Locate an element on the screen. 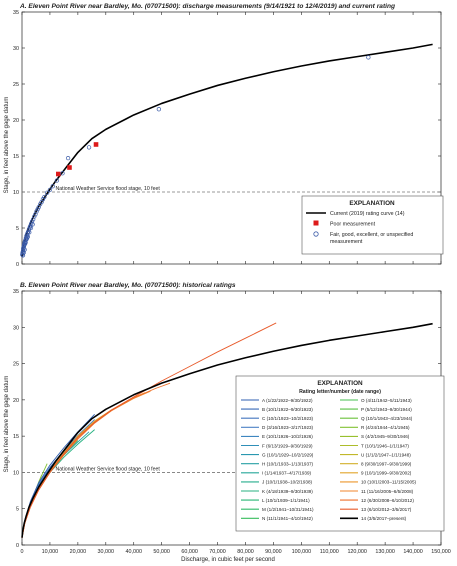 Image resolution: width=457 pixels, height=566 pixels. panel-a-y-tick-label: 25 is located at coordinates (16, 85).